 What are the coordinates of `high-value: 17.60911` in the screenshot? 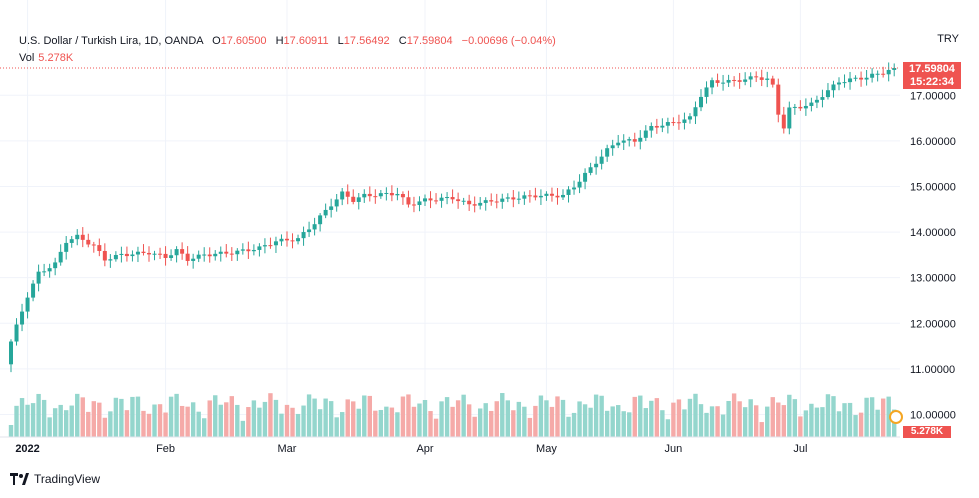 It's located at (306, 41).